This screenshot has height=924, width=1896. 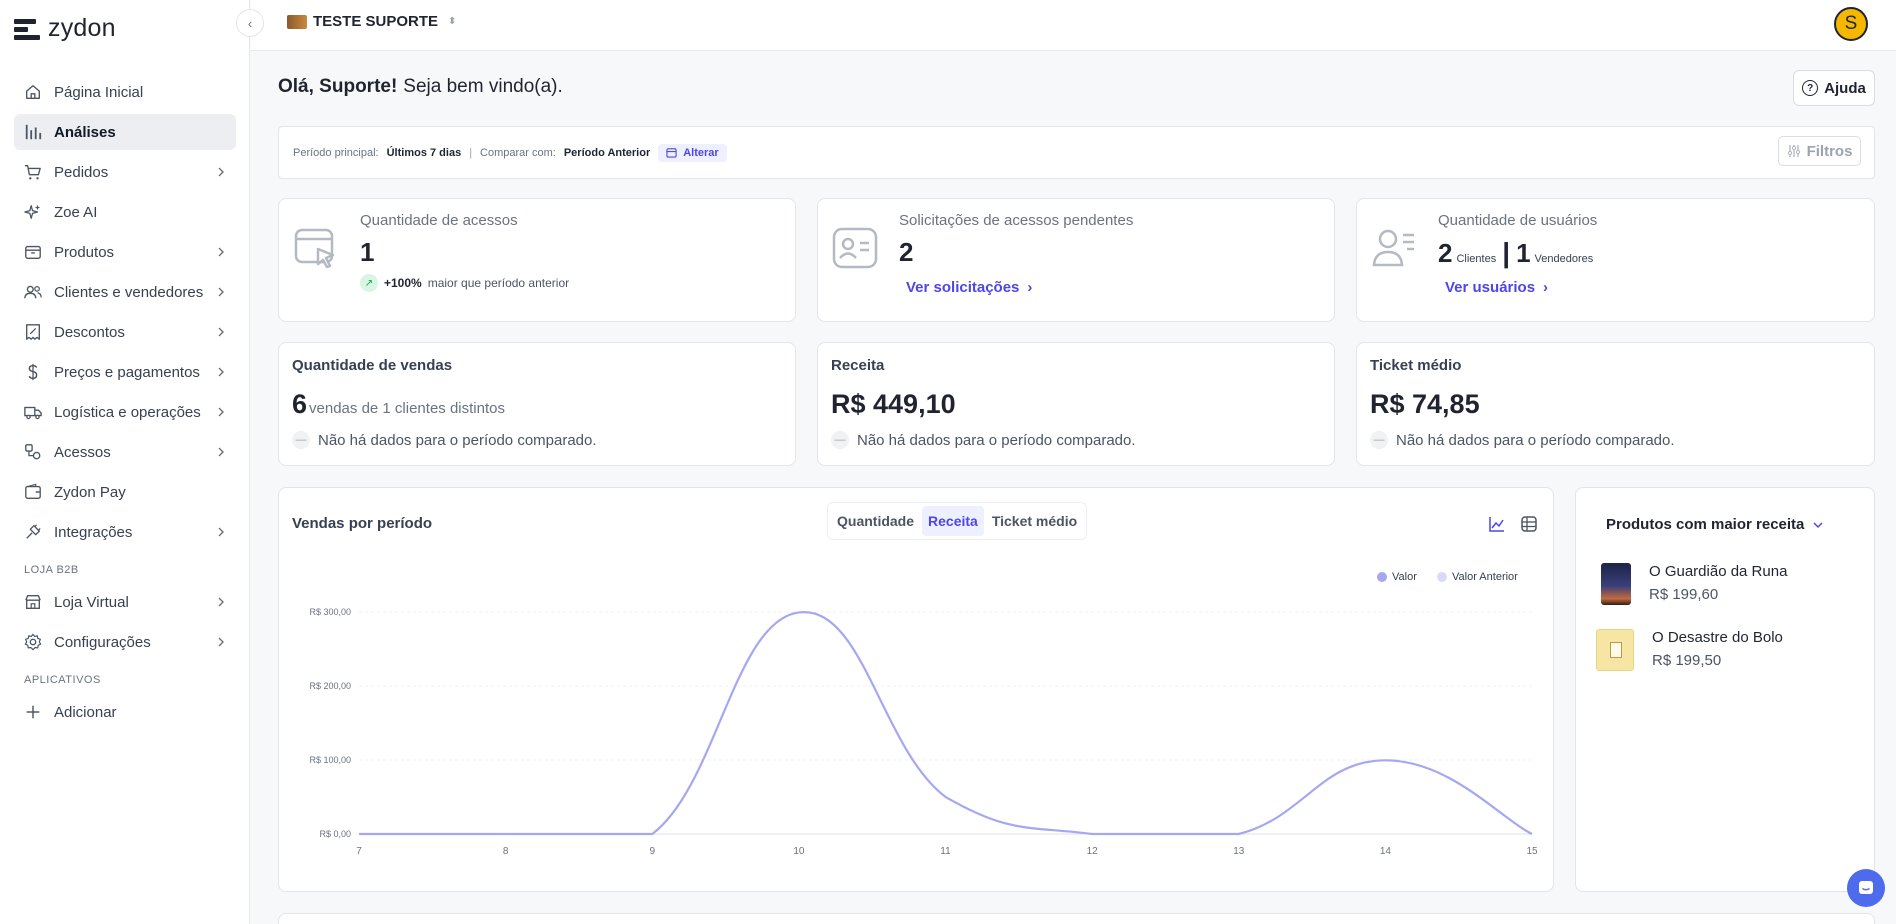 What do you see at coordinates (367, 252) in the screenshot?
I see `accesses-value: 1` at bounding box center [367, 252].